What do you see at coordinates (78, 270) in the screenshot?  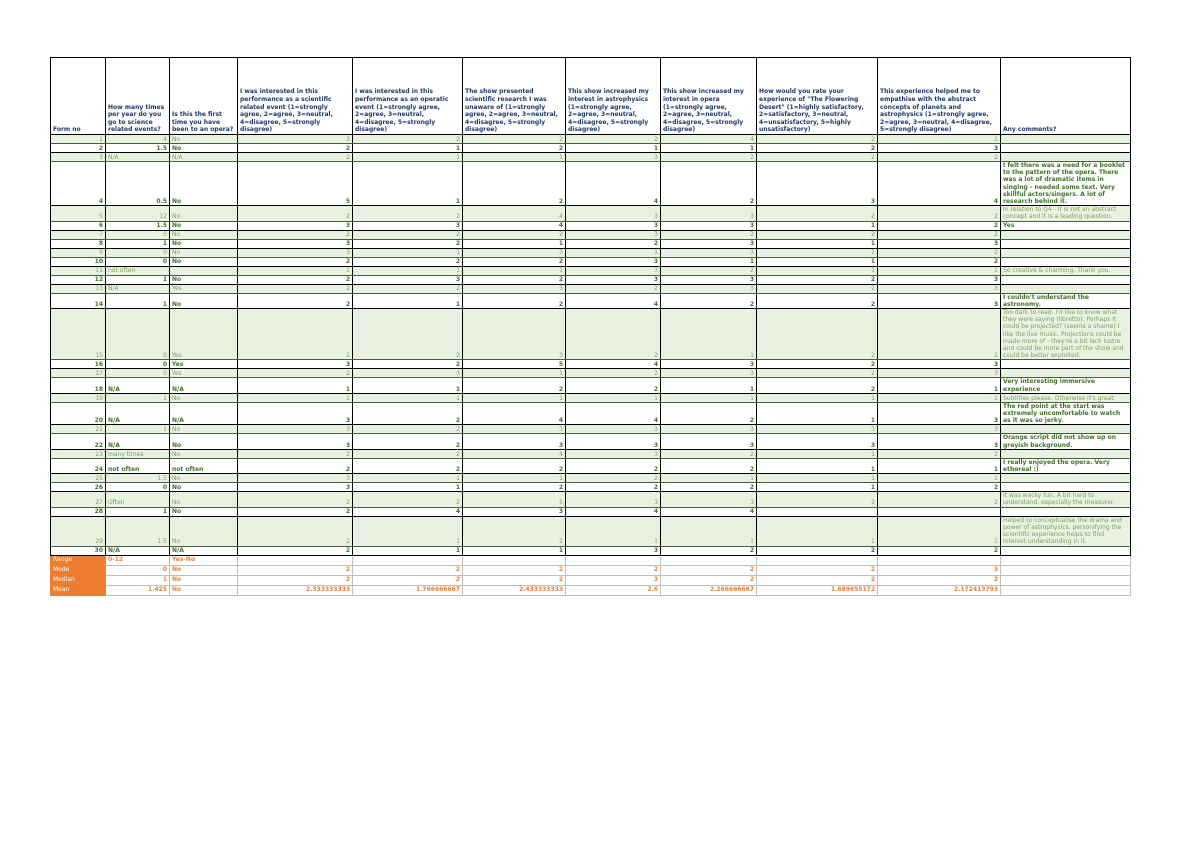 I see `data-cell: 11` at bounding box center [78, 270].